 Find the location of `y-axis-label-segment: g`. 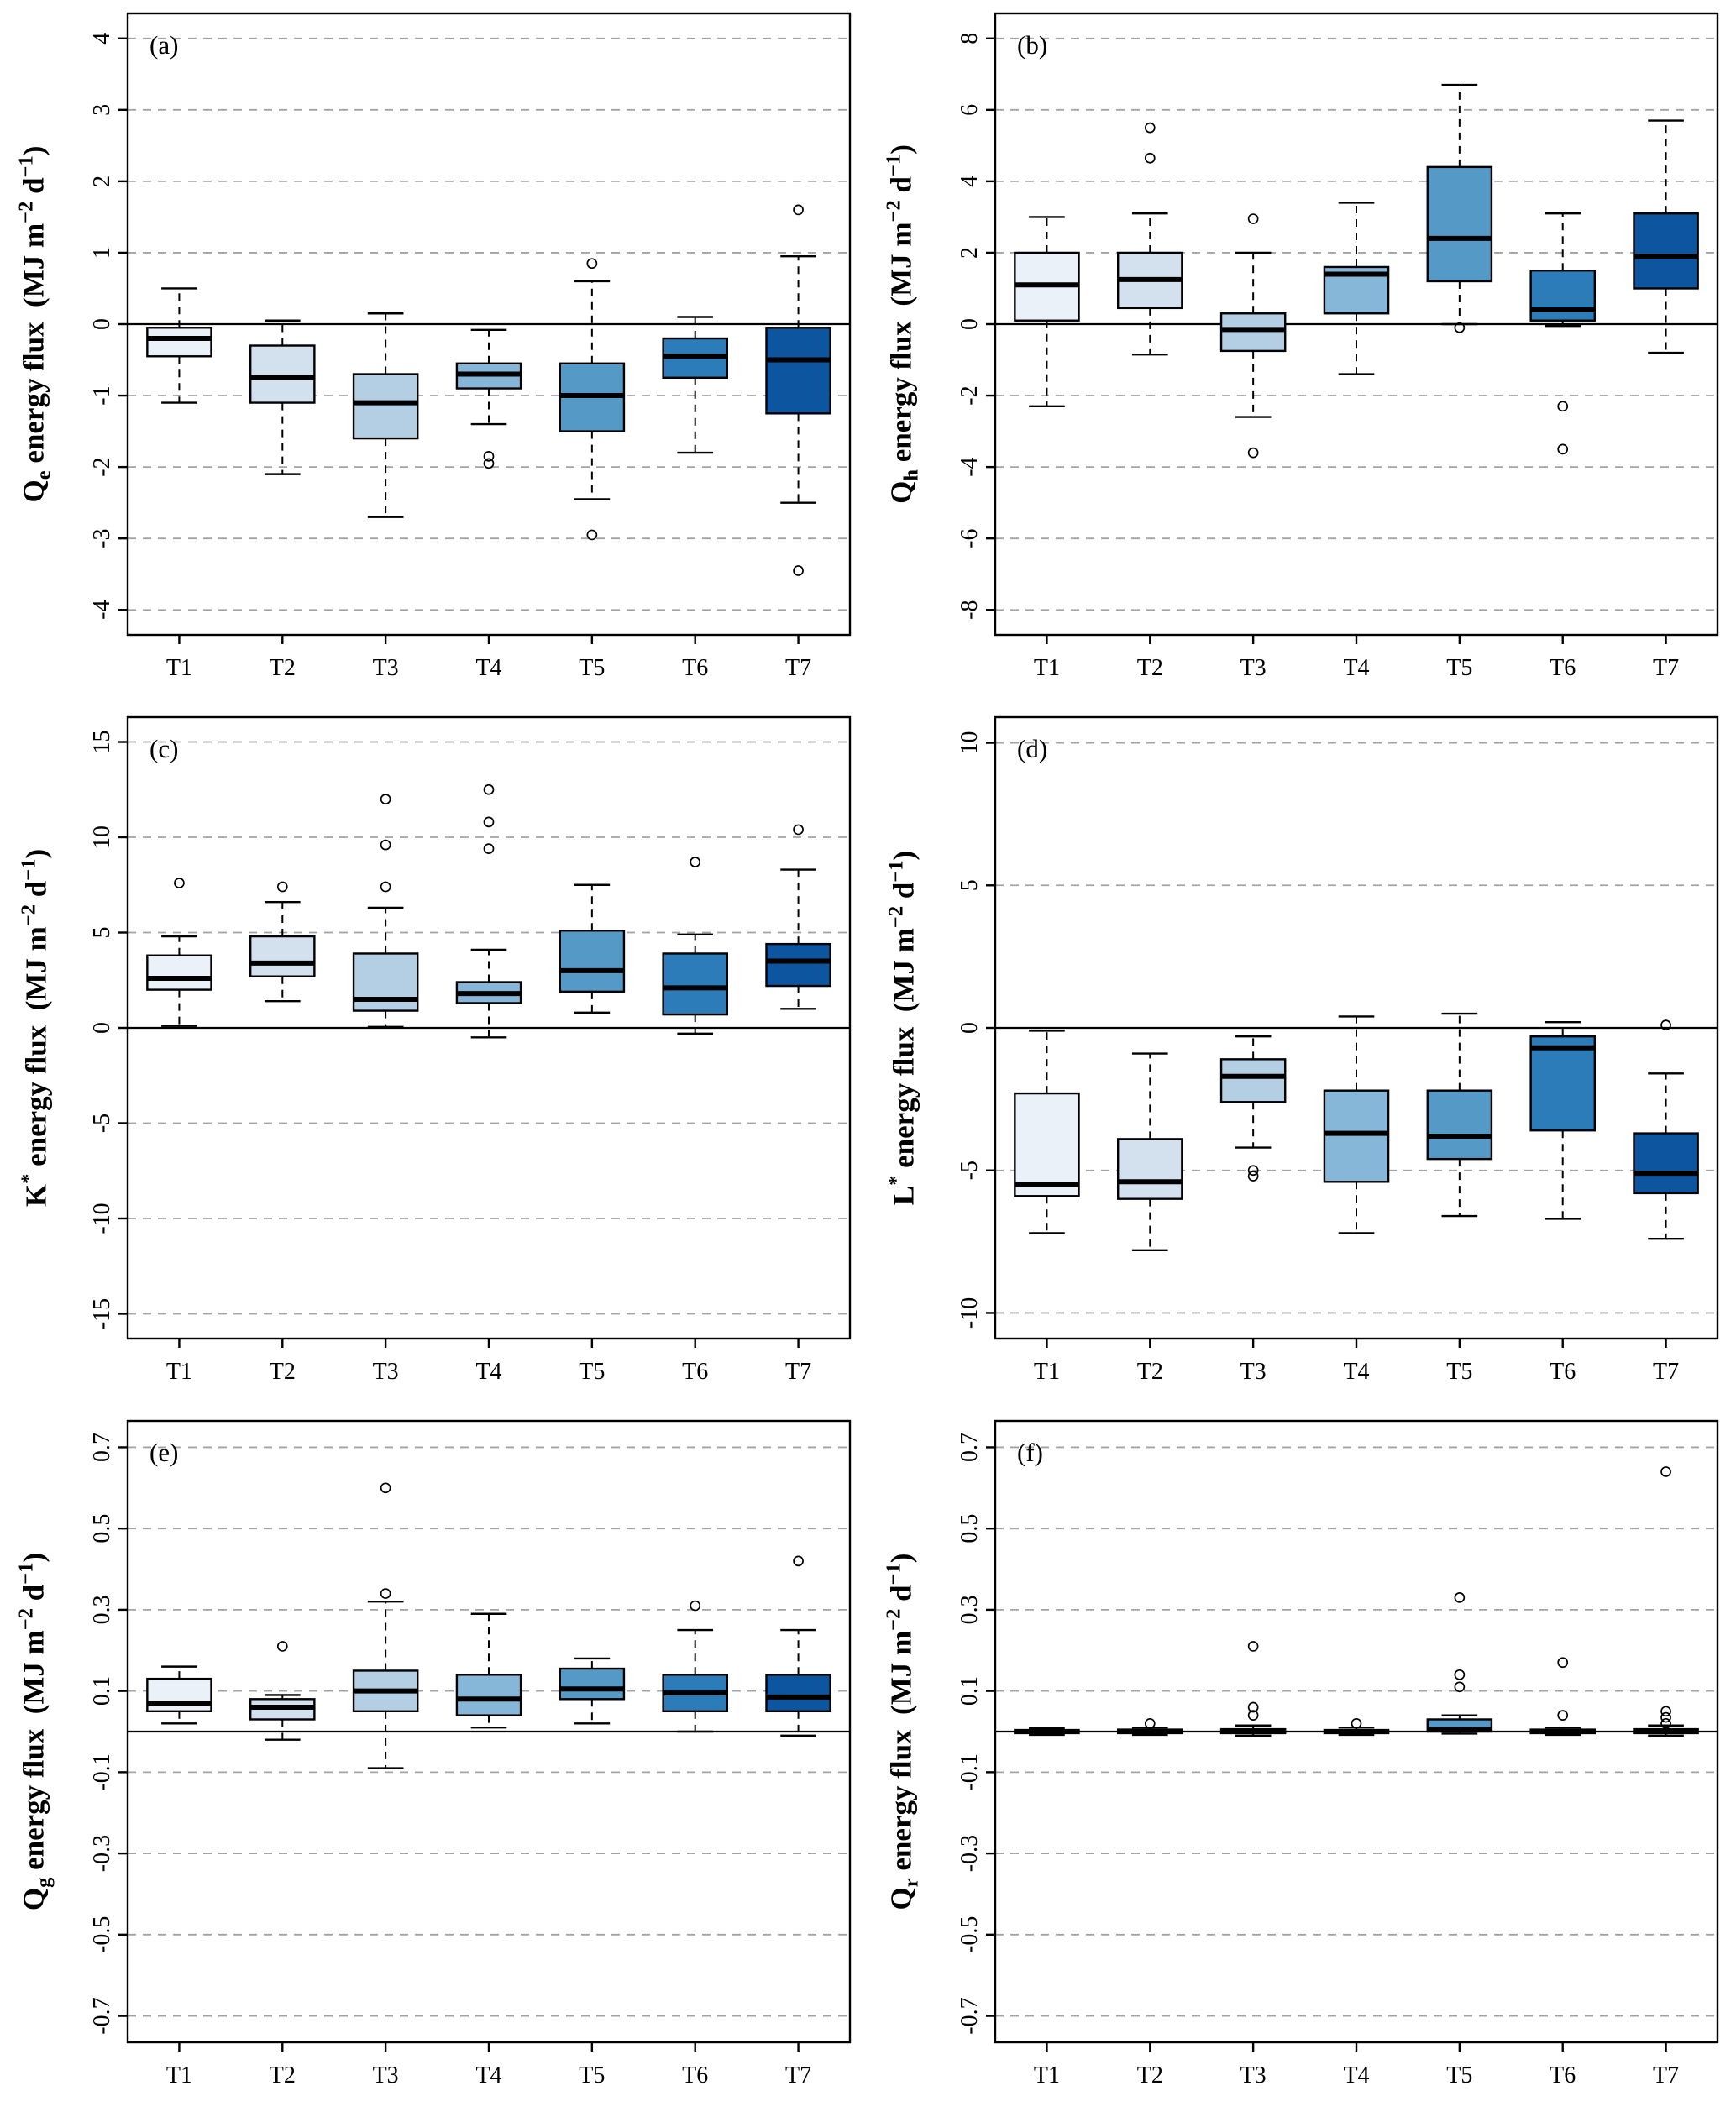

y-axis-label-segment: g is located at coordinates (43, 1883).